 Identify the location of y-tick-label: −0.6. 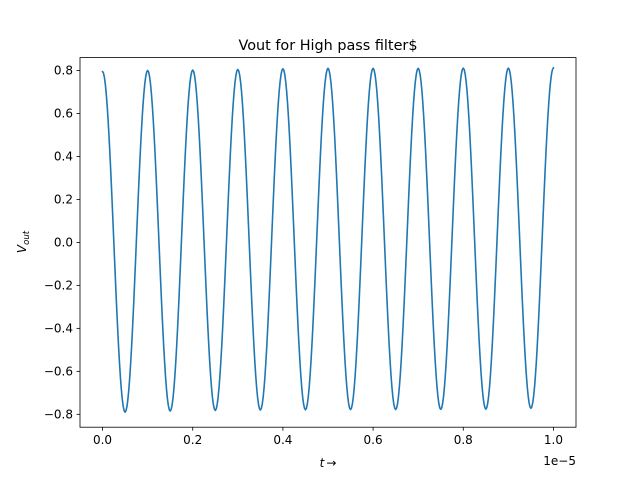
(58, 372).